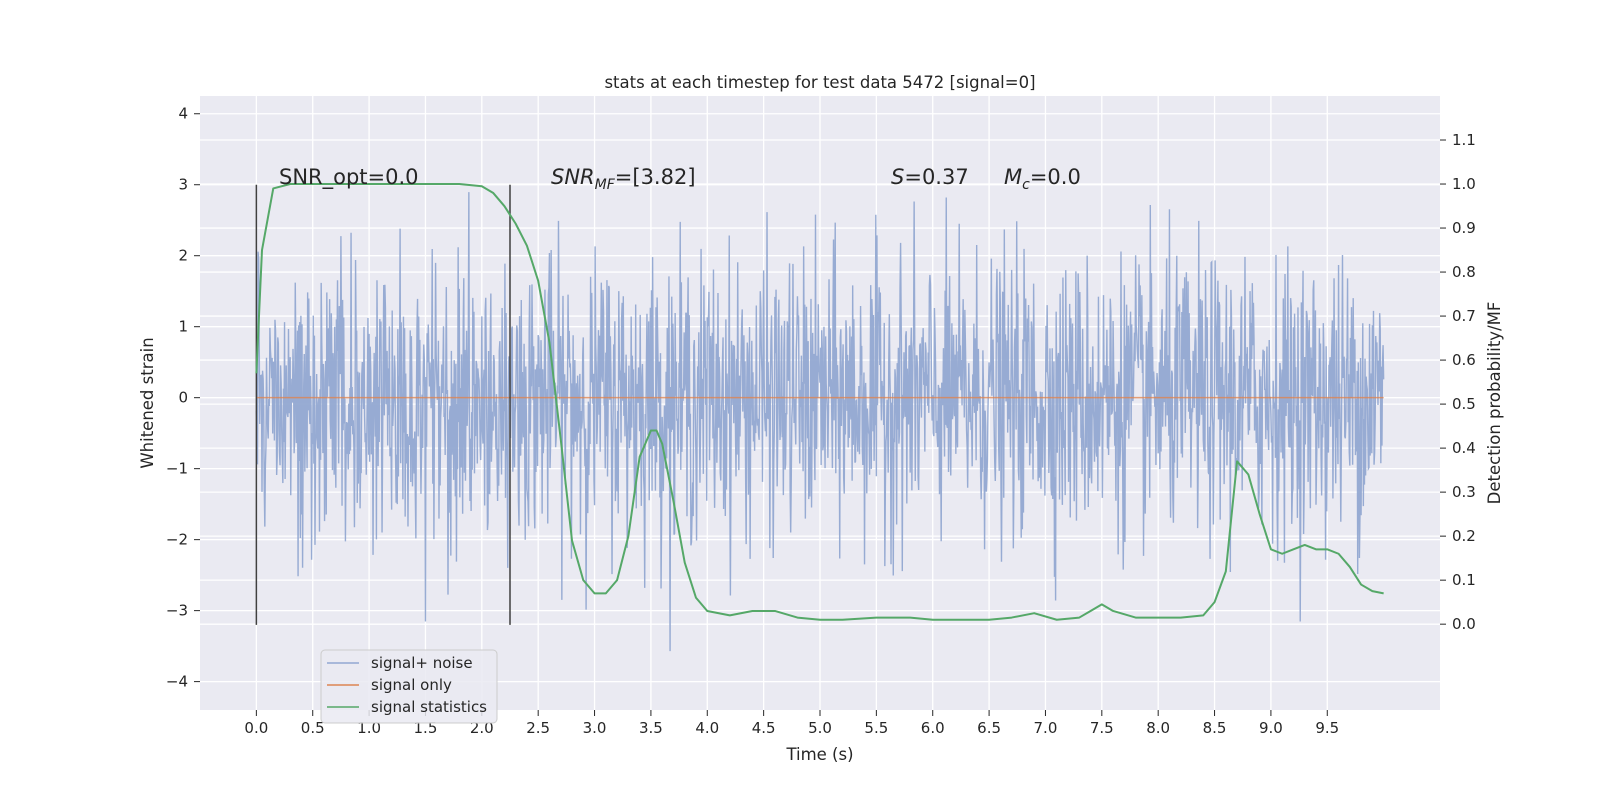  What do you see at coordinates (147, 402) in the screenshot?
I see `y-axis-label: Whitened strain` at bounding box center [147, 402].